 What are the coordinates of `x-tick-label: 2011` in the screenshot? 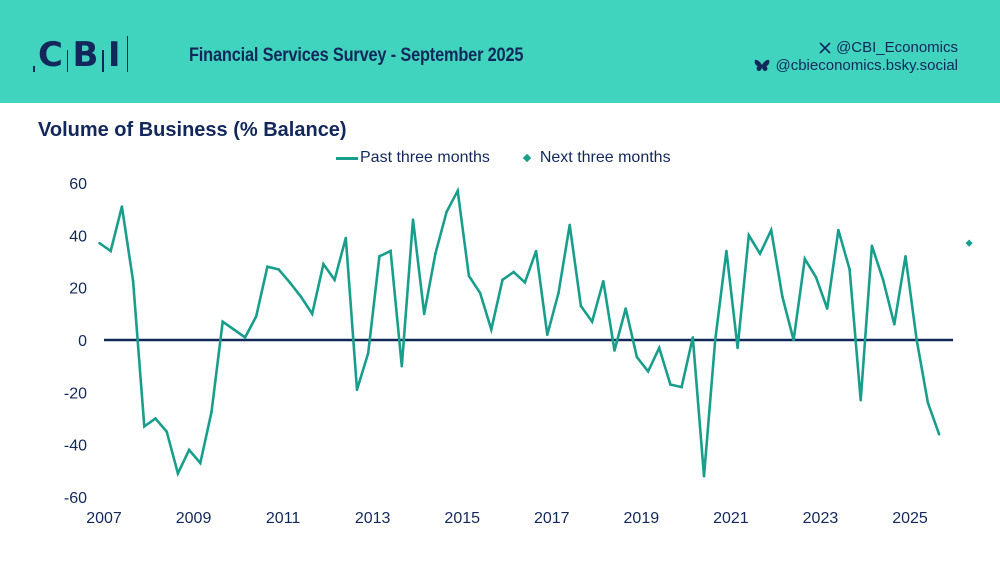 It's located at (283, 518).